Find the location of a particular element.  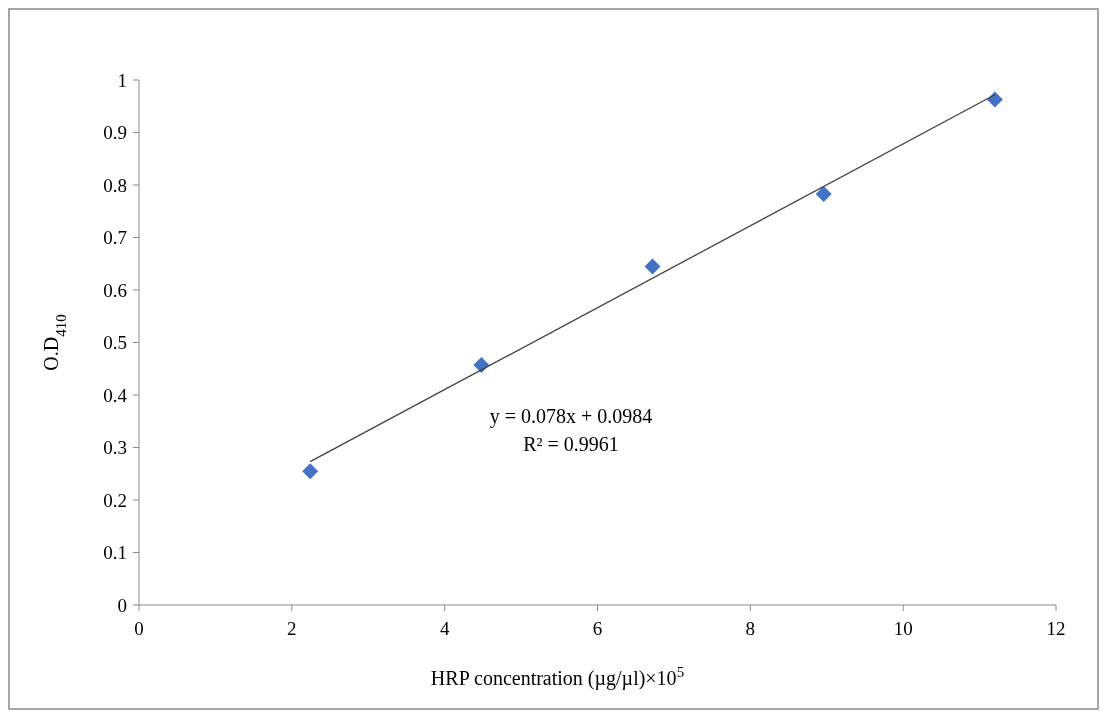

x-tick-label: 6 is located at coordinates (597, 628).